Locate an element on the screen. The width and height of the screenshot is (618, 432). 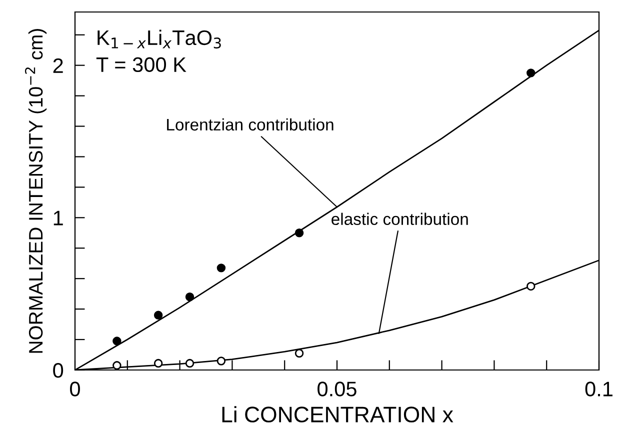
x-tick-label: 0.05 is located at coordinates (337, 389).